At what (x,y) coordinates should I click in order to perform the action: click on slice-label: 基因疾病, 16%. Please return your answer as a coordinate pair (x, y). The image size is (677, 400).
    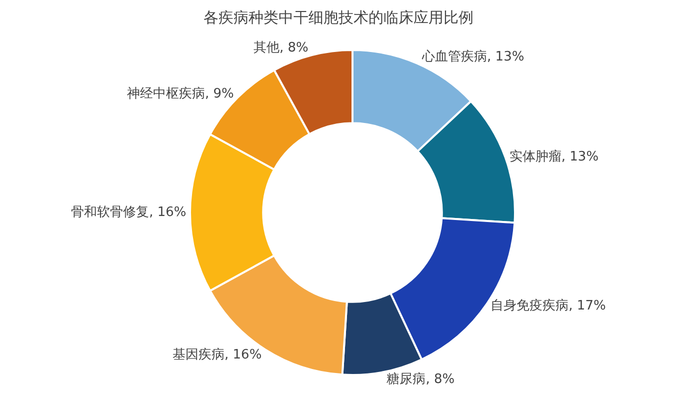
    Looking at the image, I should click on (217, 355).